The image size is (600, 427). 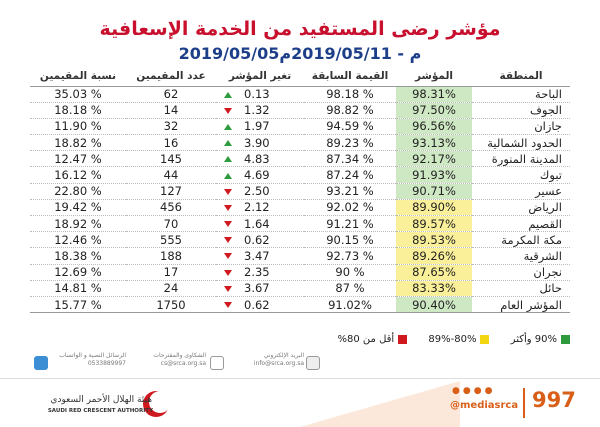 What do you see at coordinates (521, 305) in the screenshot?
I see `cell-region: المؤشر العام` at bounding box center [521, 305].